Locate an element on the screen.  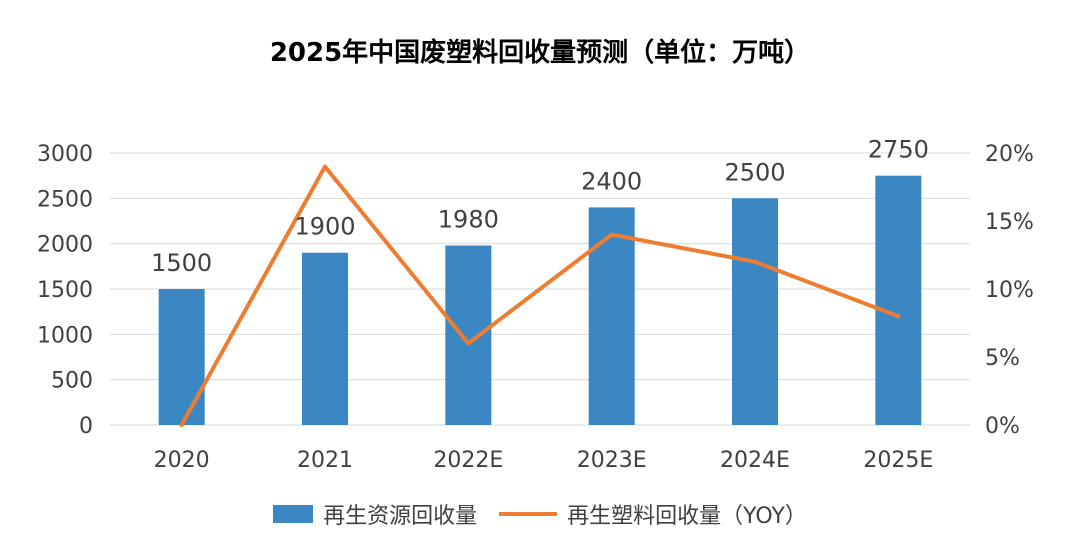
y-right-tick-label: 5% is located at coordinates (1002, 358).